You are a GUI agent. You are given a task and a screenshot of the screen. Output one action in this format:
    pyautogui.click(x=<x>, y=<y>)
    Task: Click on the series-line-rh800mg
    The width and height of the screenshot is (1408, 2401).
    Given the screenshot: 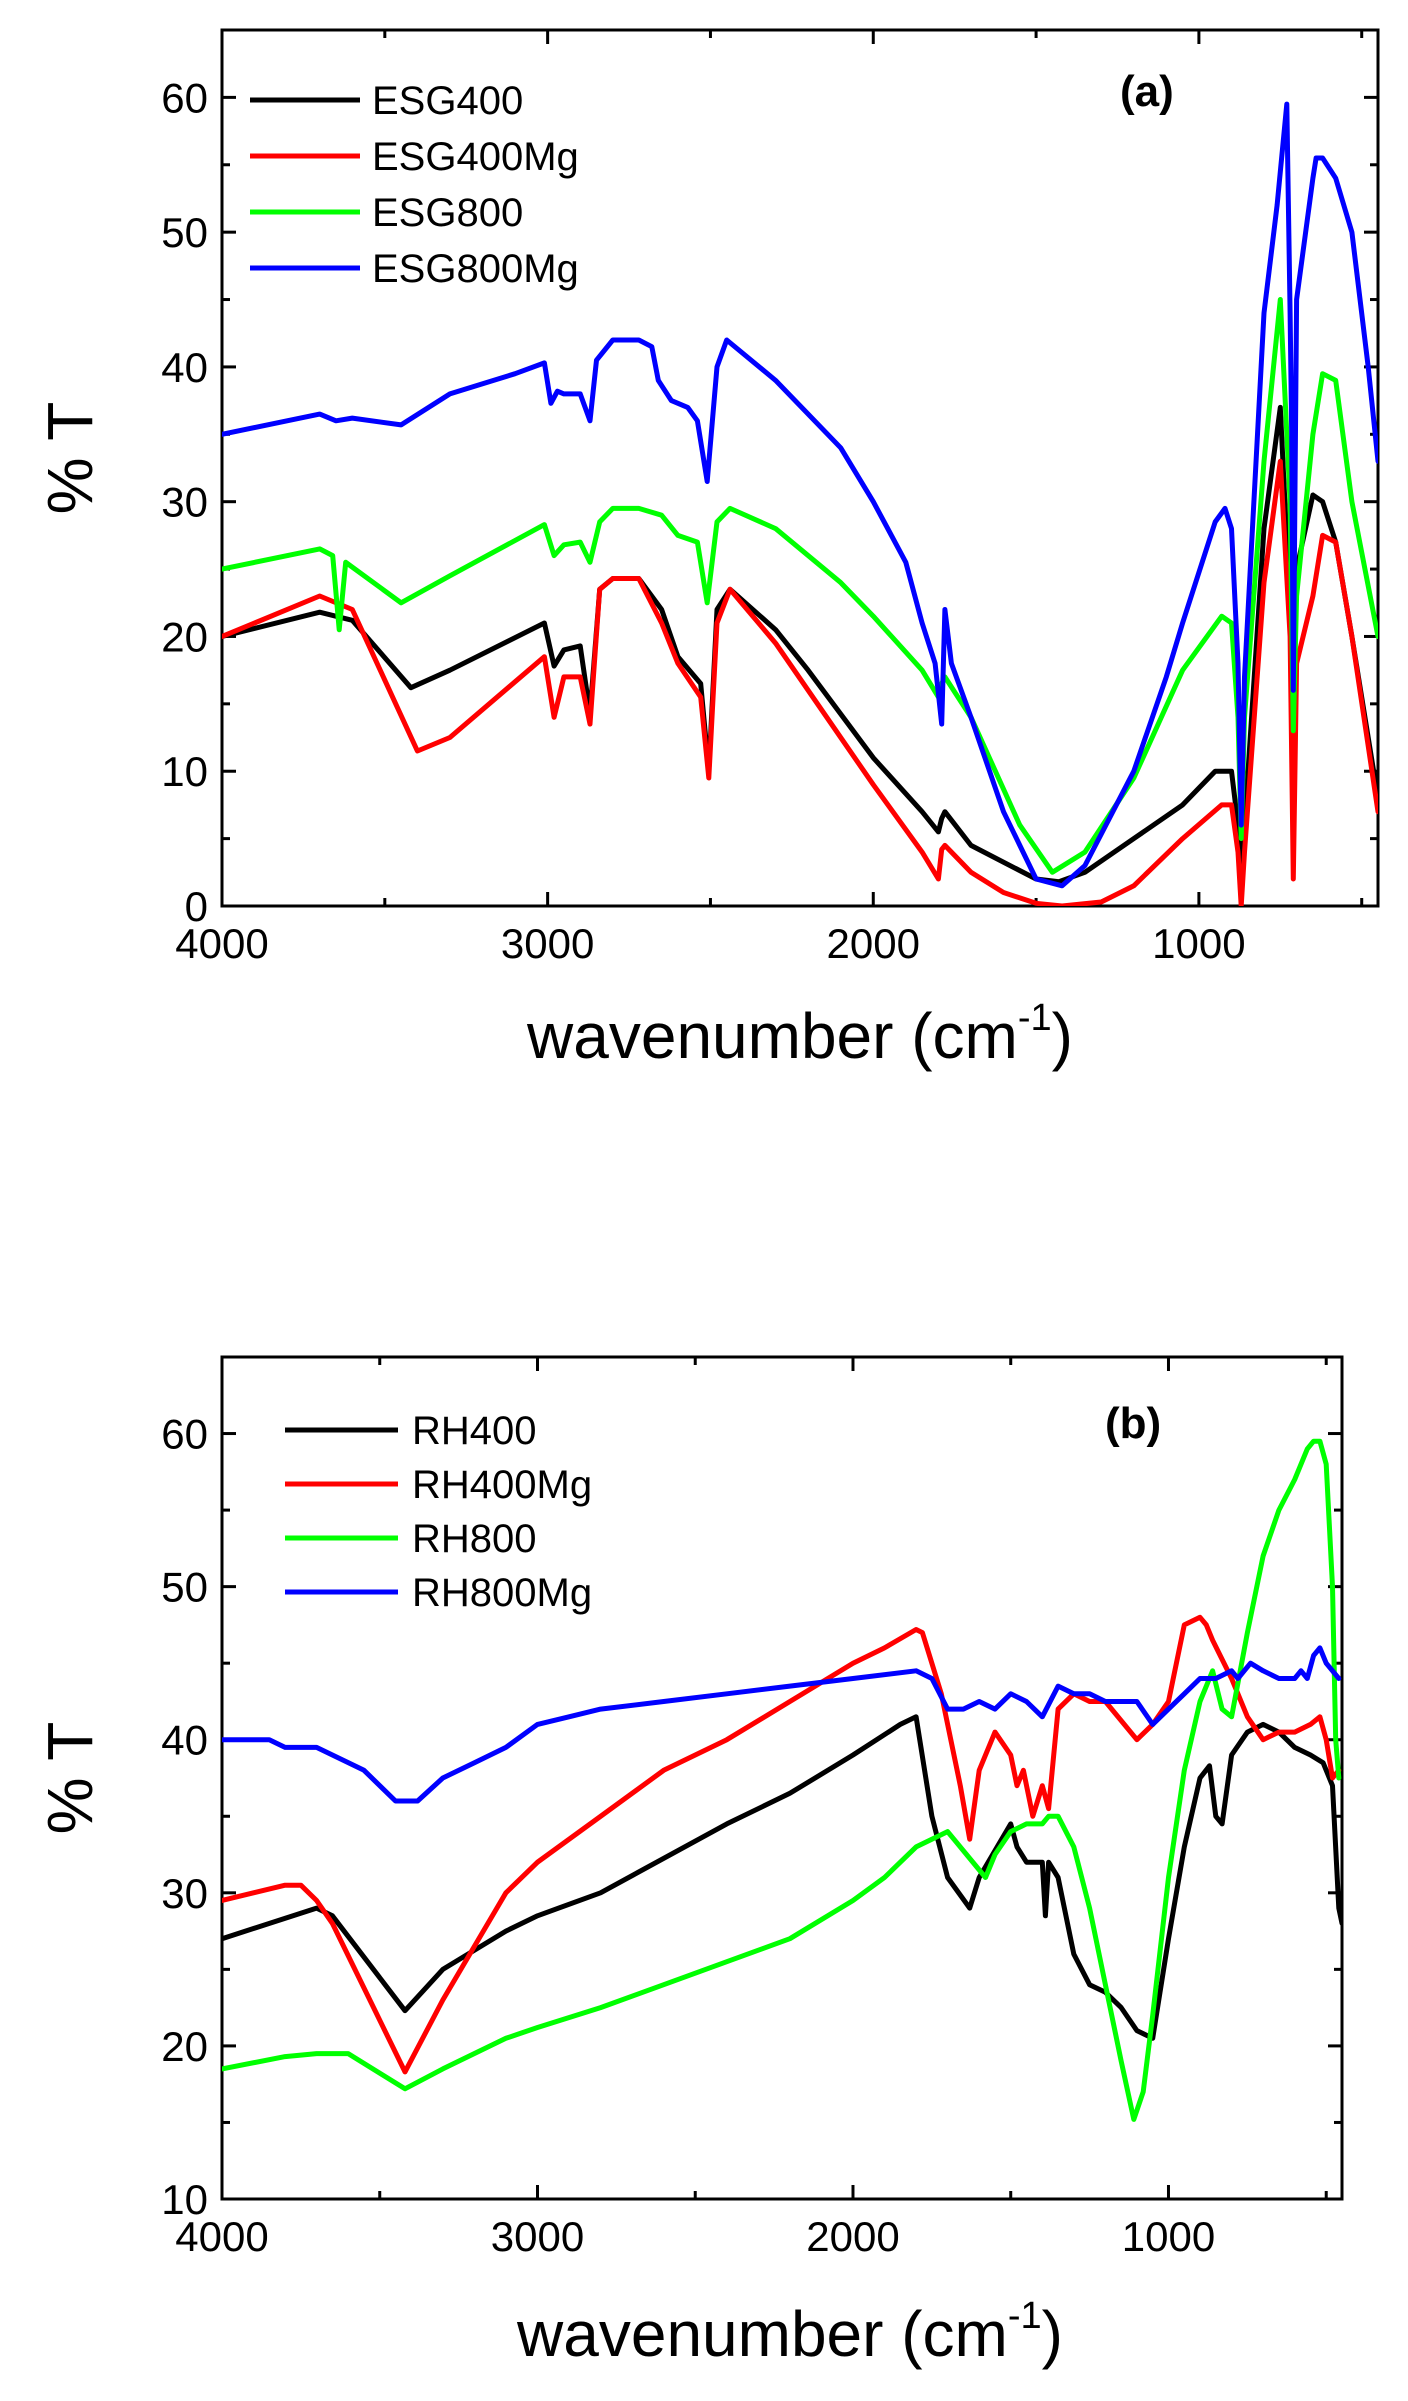 What is the action you would take?
    pyautogui.click(x=782, y=1724)
    